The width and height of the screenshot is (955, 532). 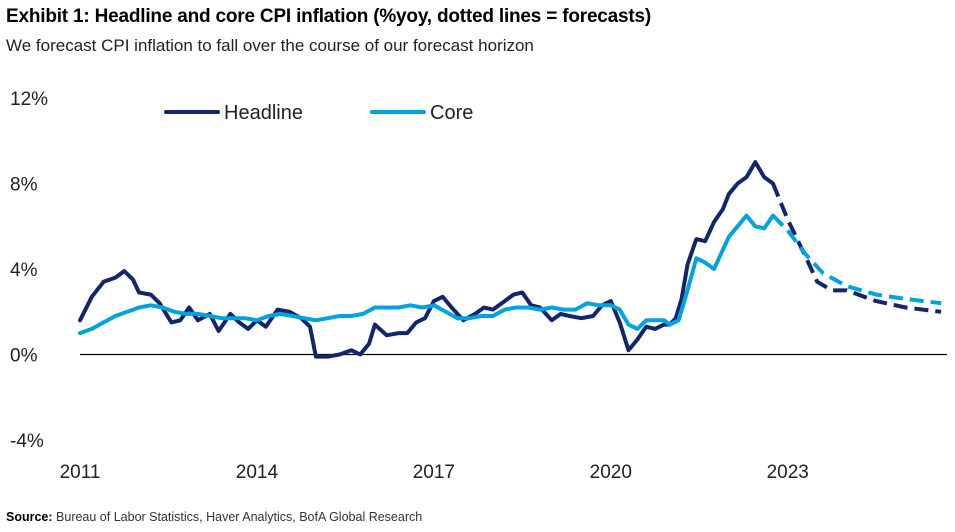 What do you see at coordinates (24, 356) in the screenshot?
I see `y-tick-label: 0%` at bounding box center [24, 356].